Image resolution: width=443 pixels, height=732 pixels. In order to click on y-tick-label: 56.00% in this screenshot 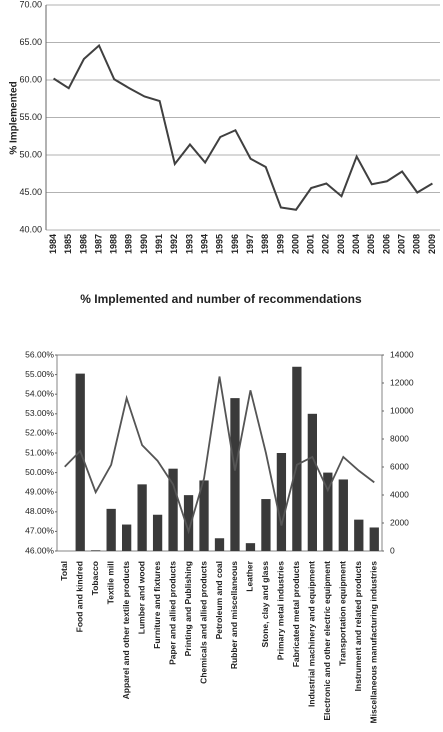, I will do `click(39, 354)`.